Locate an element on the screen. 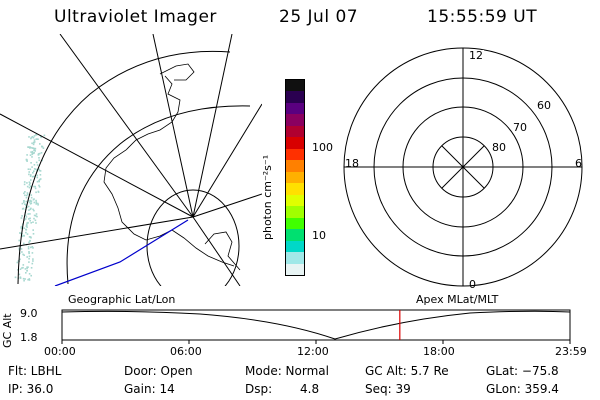 This screenshot has width=600, height=400. intensity-colorbar is located at coordinates (295, 177).